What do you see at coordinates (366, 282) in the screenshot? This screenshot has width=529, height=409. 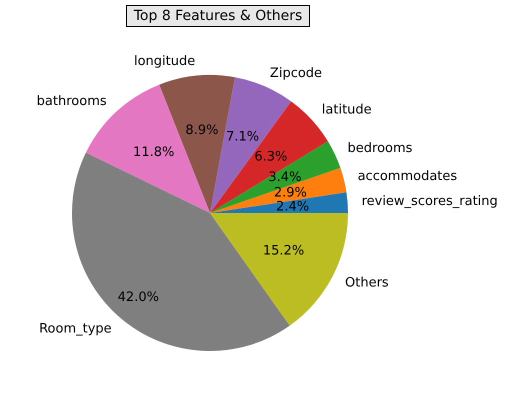 I see `slice-label: Others` at bounding box center [366, 282].